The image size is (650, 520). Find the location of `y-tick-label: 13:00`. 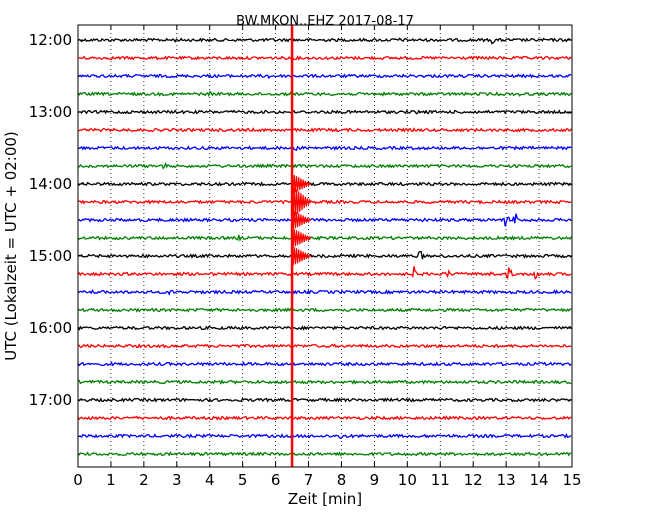

y-tick-label: 13:00 is located at coordinates (50, 112).